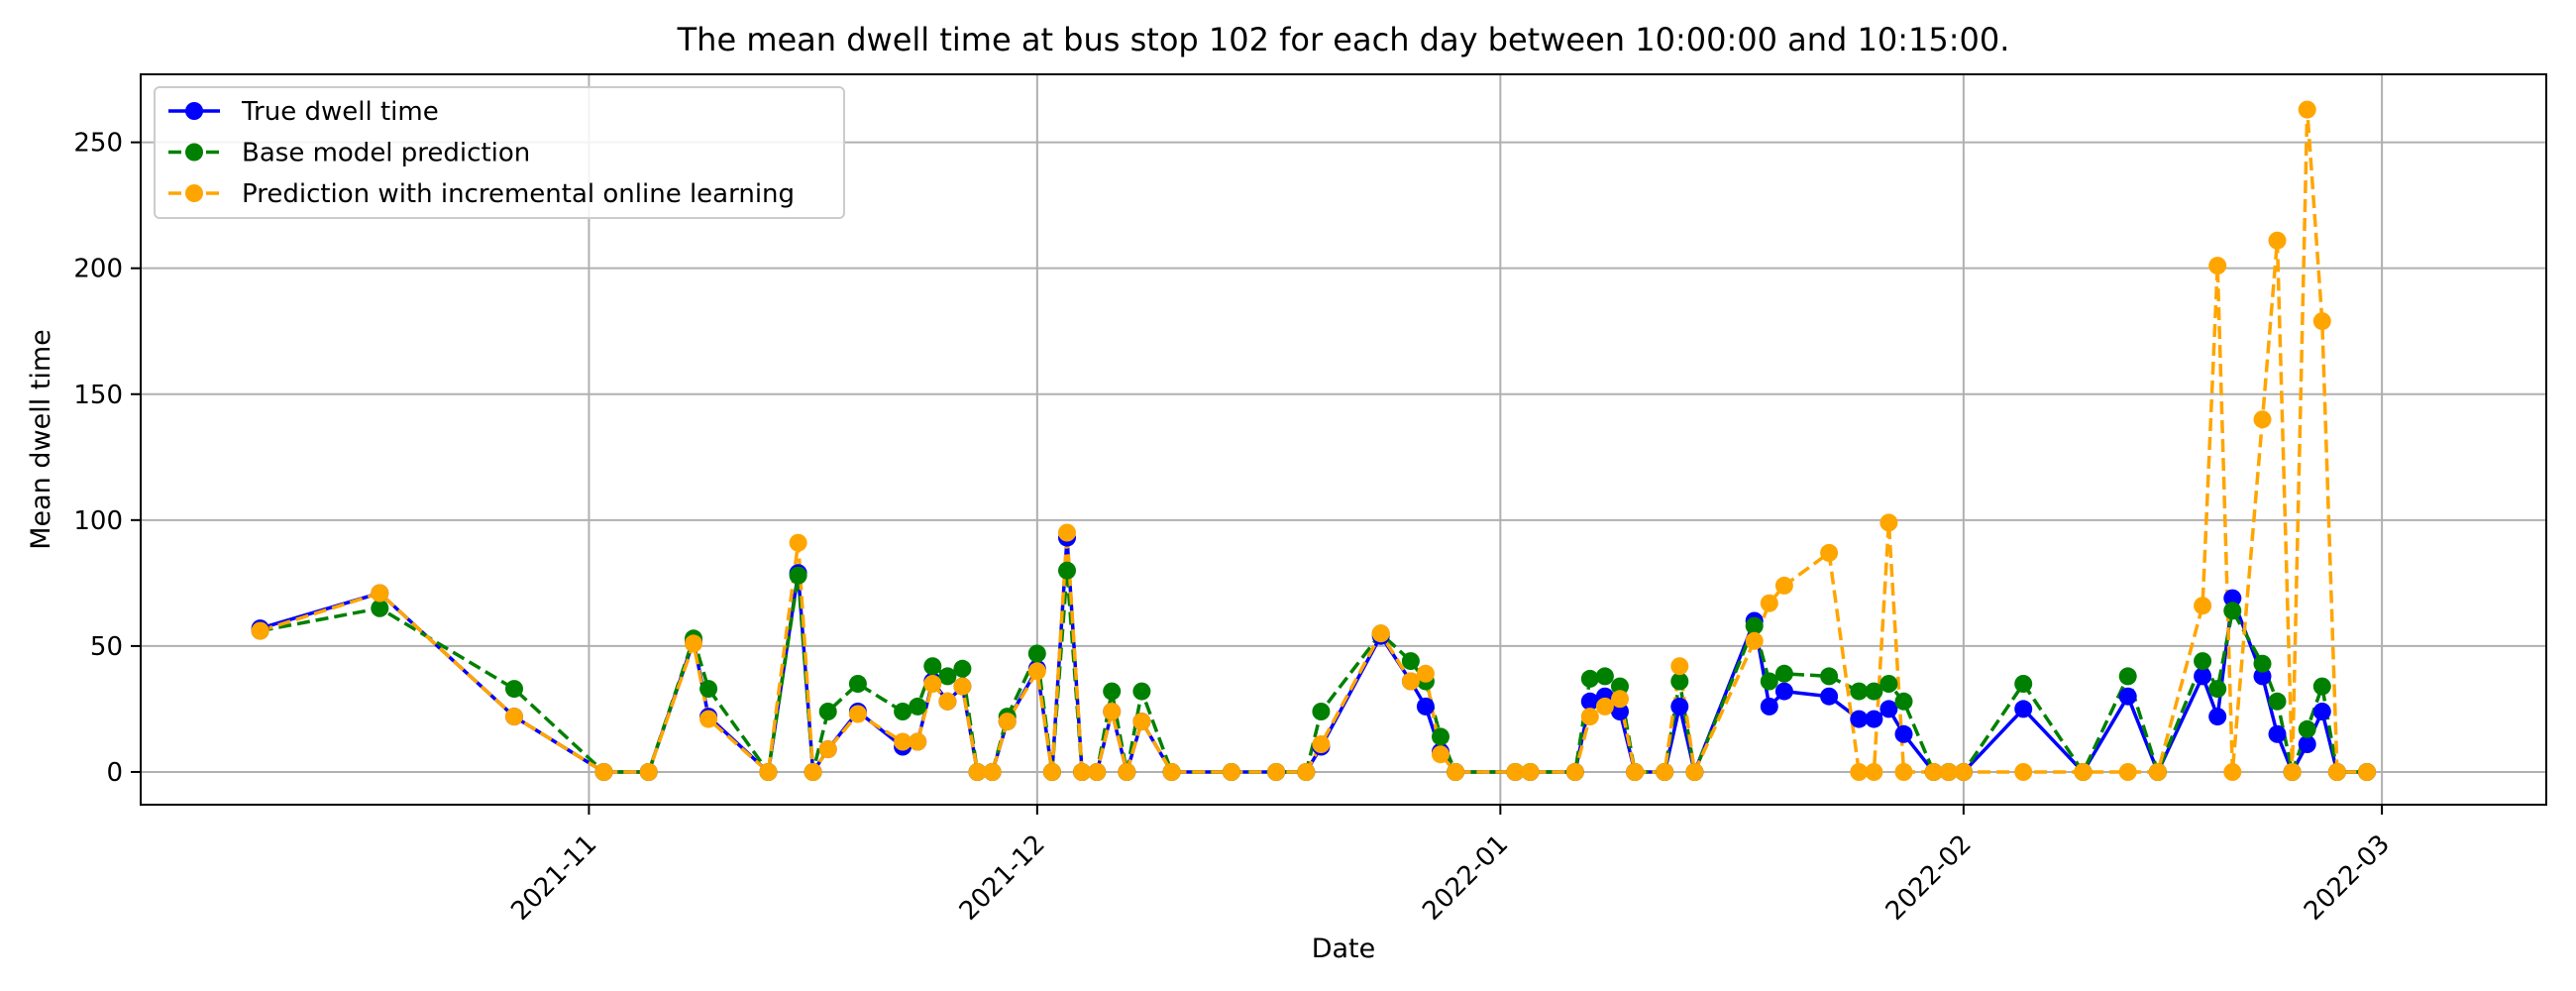 Image resolution: width=2576 pixels, height=991 pixels. Describe the element at coordinates (340, 112) in the screenshot. I see `legend-label-1: True dwell time` at that location.